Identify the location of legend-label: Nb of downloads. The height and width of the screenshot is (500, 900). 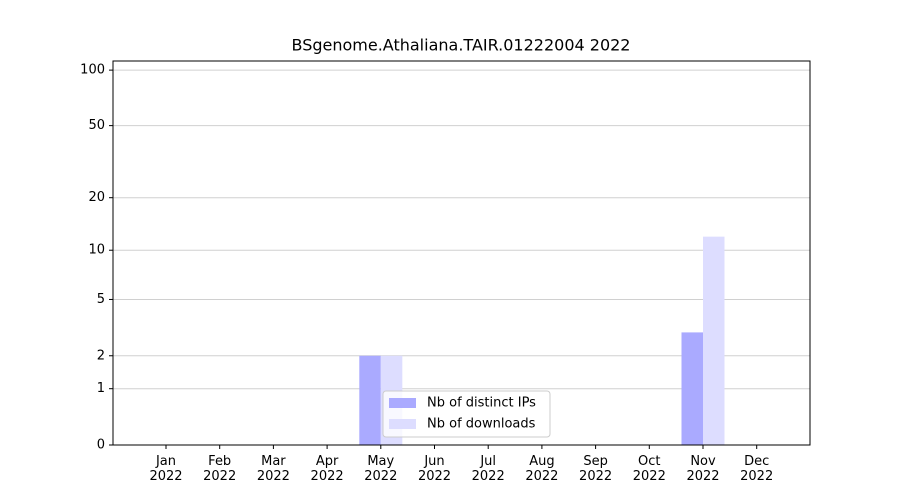
(481, 424).